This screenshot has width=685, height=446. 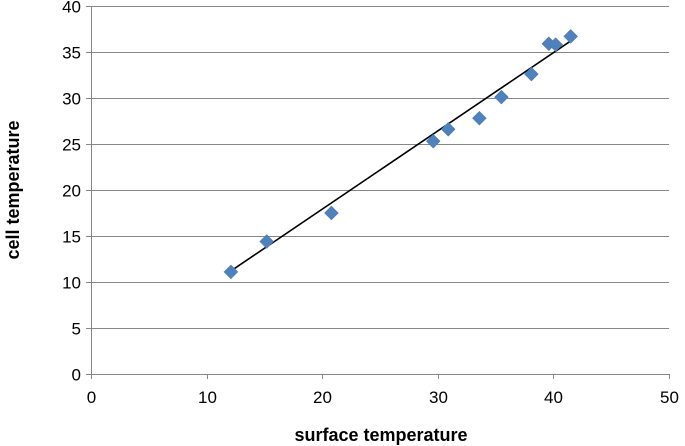 I want to click on y-tick-label: 35, so click(x=71, y=53).